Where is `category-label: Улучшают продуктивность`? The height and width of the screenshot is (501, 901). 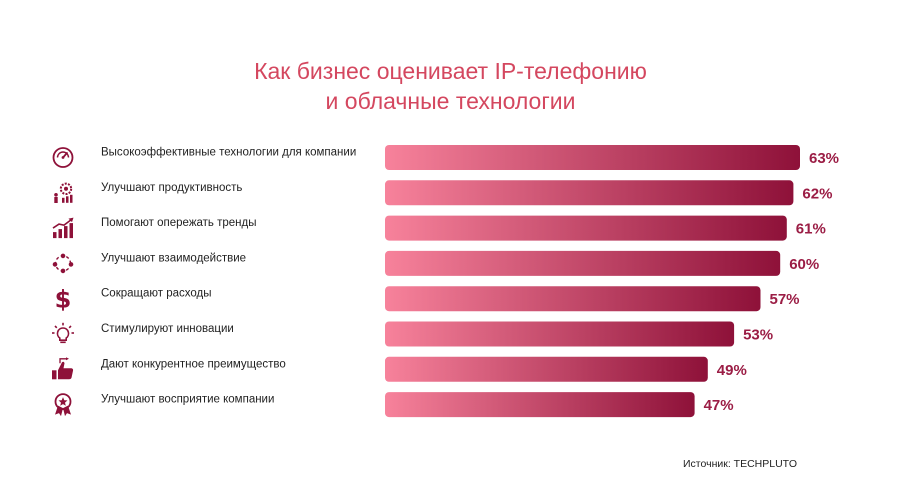
category-label: Улучшают продуктивность is located at coordinates (171, 188).